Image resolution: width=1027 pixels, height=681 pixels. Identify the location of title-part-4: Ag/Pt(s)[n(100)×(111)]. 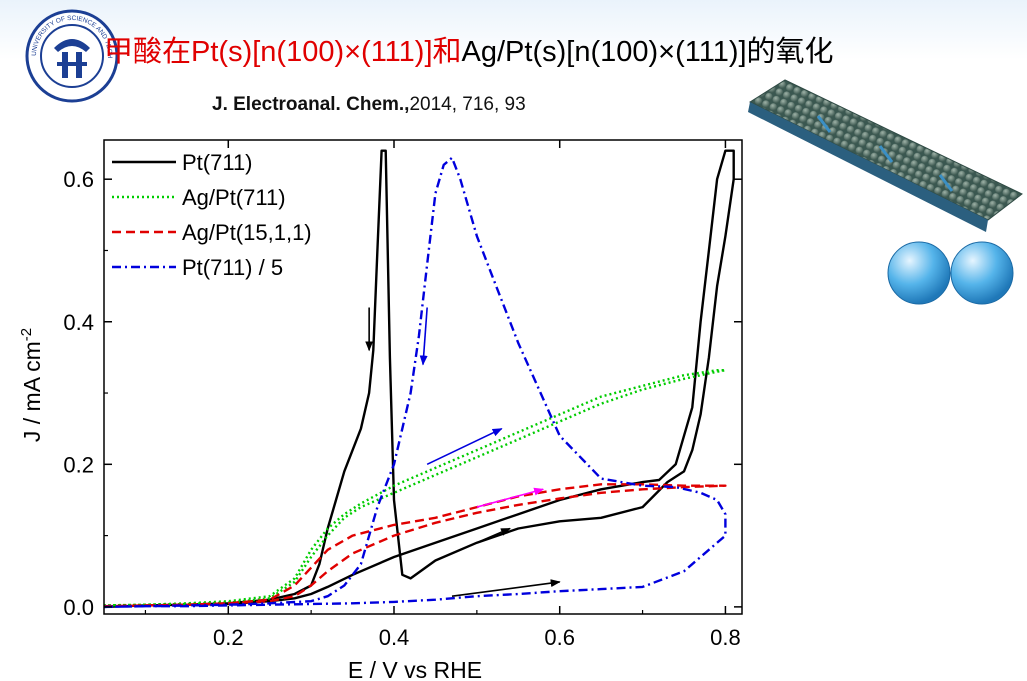
(604, 52).